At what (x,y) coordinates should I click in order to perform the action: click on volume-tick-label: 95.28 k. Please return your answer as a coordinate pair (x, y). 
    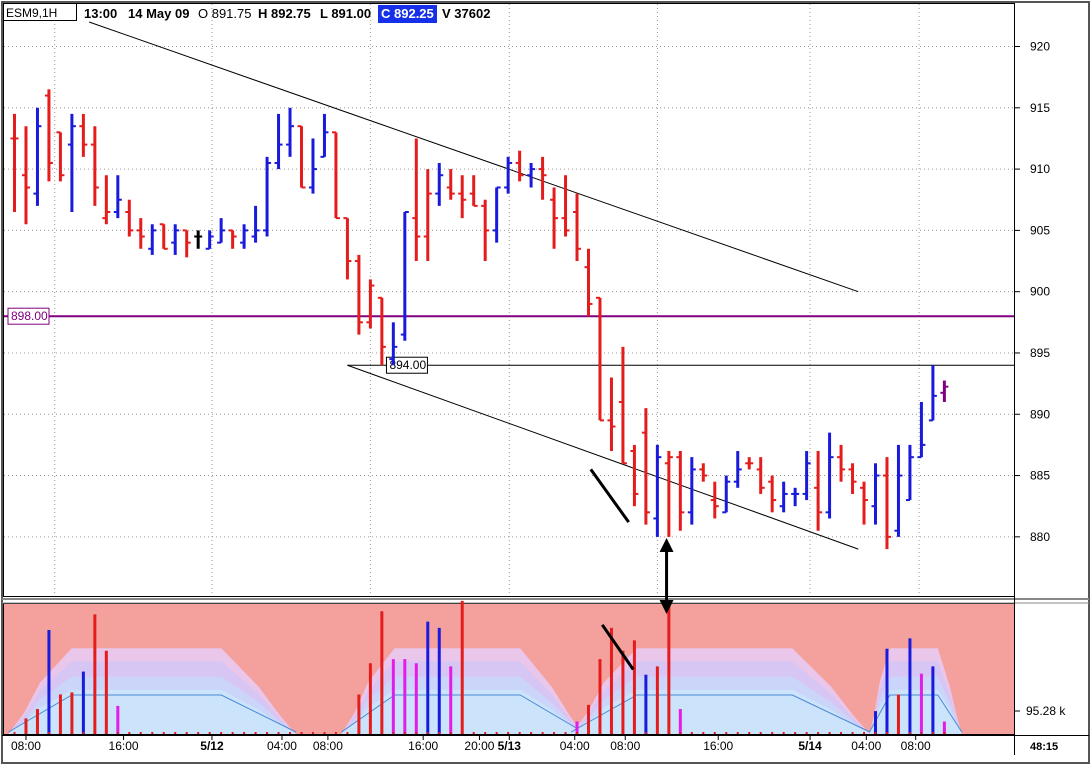
    Looking at the image, I should click on (1046, 711).